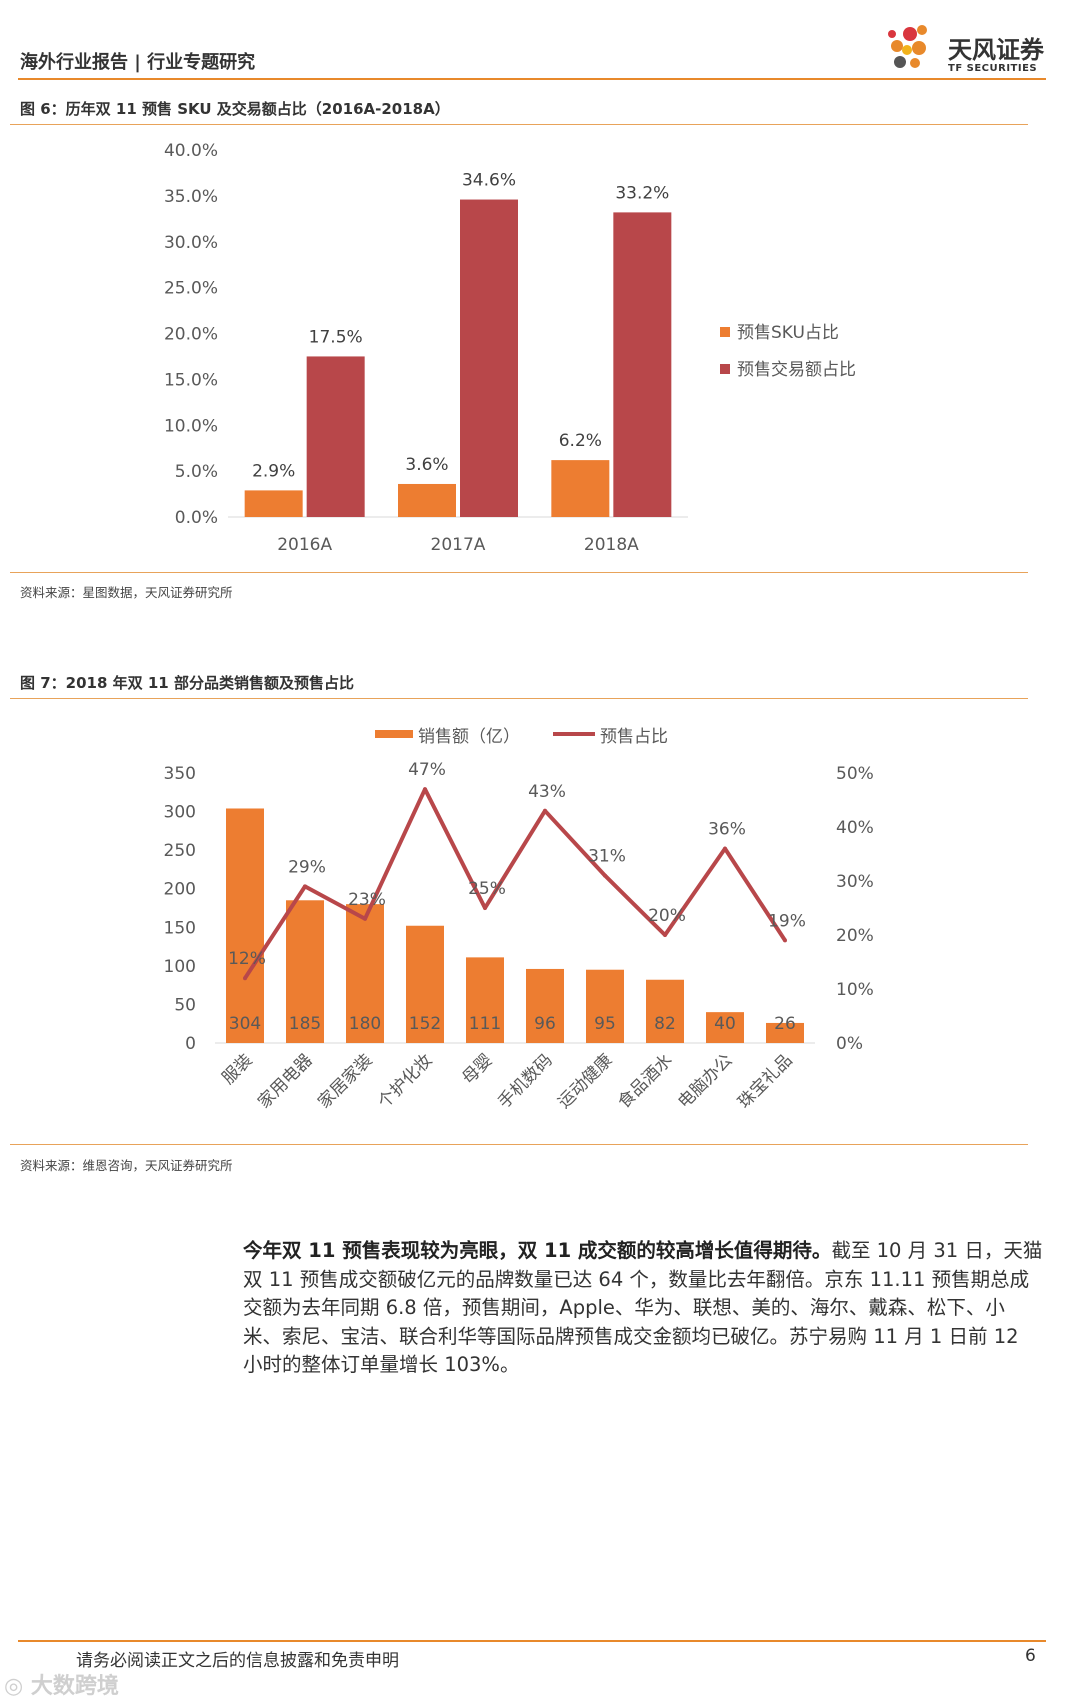 This screenshot has height=1700, width=1080. Describe the element at coordinates (365, 1024) in the screenshot. I see `bar-data-label: 180` at that location.